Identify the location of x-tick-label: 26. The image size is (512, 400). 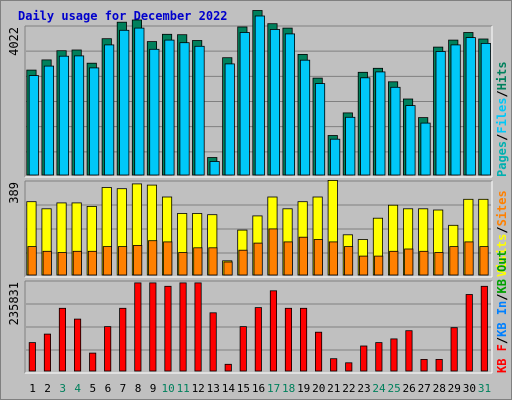
(408, 388).